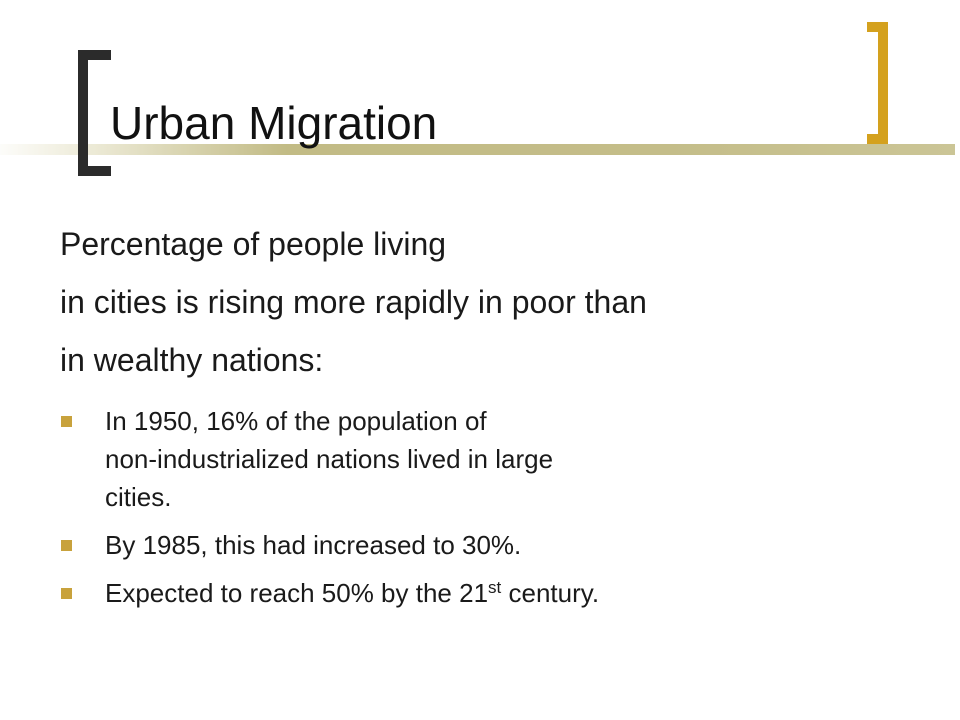 This screenshot has height=720, width=960. I want to click on bullet-item: By 1985, this had increased to 30%., so click(490, 545).